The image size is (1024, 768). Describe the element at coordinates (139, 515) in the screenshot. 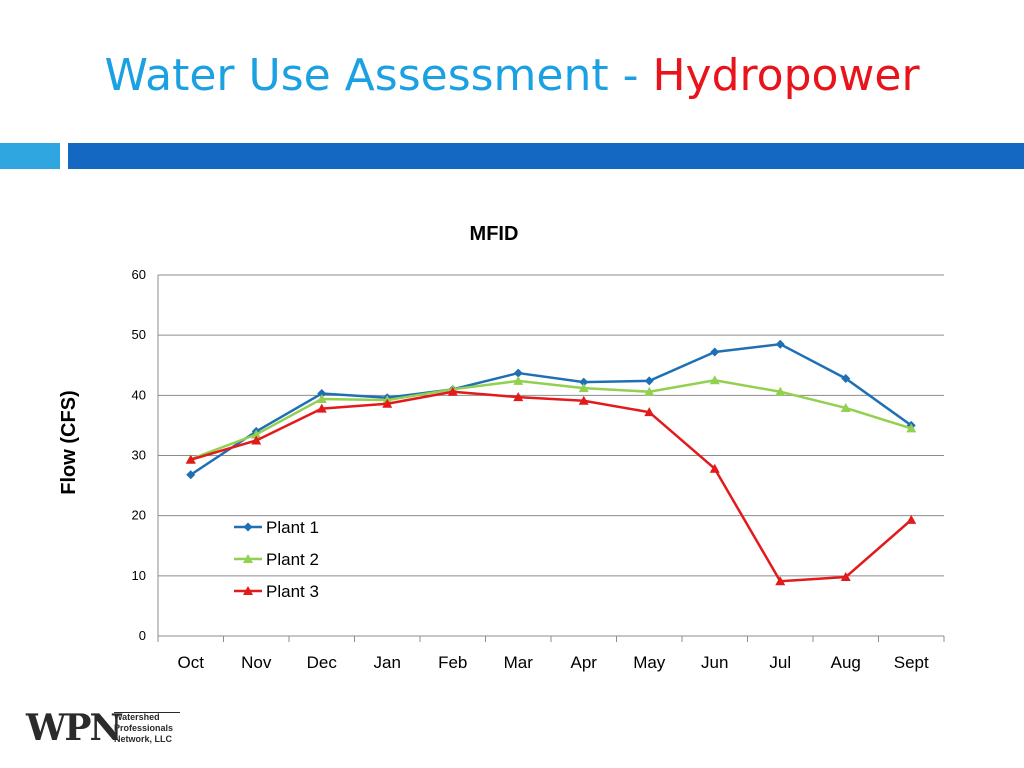

I see `y-tick-label: 20` at that location.